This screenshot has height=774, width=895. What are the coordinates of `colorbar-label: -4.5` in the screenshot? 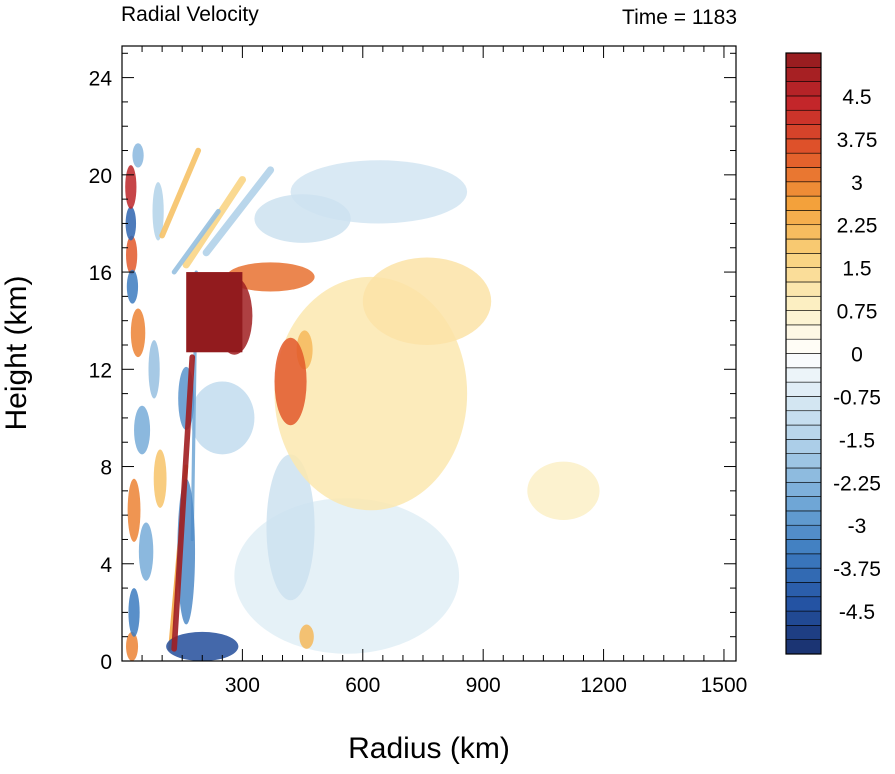 It's located at (857, 612).